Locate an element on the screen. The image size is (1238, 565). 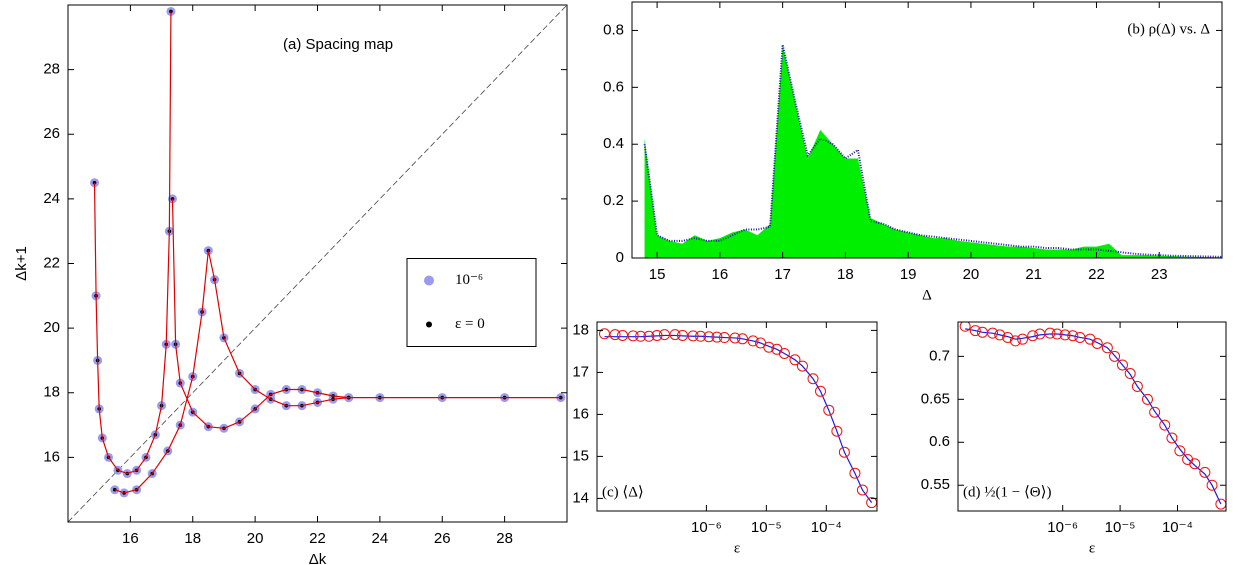
y-tick-label: 15 is located at coordinates (580, 455).